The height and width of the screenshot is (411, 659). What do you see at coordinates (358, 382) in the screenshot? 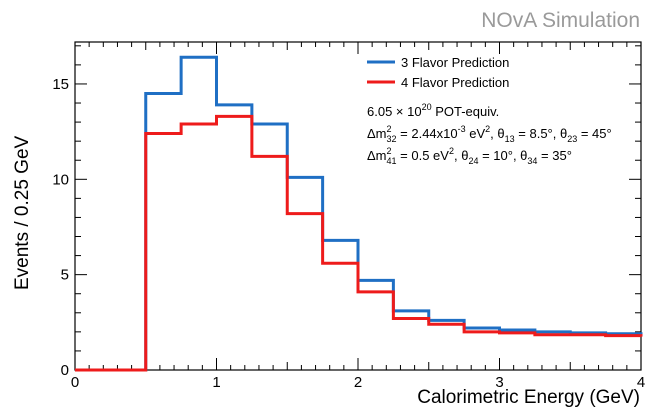
I see `x-tick-label: 2` at bounding box center [358, 382].